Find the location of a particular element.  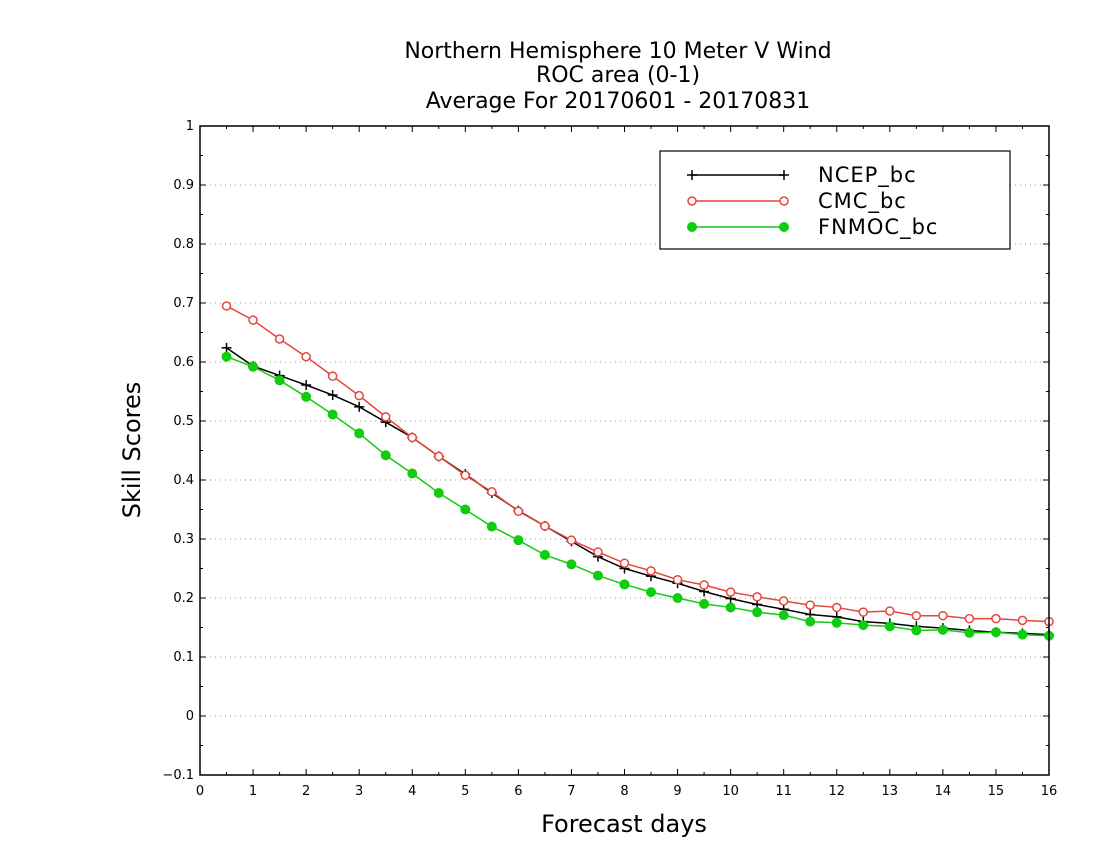

x-tick-label: 11 is located at coordinates (783, 791).